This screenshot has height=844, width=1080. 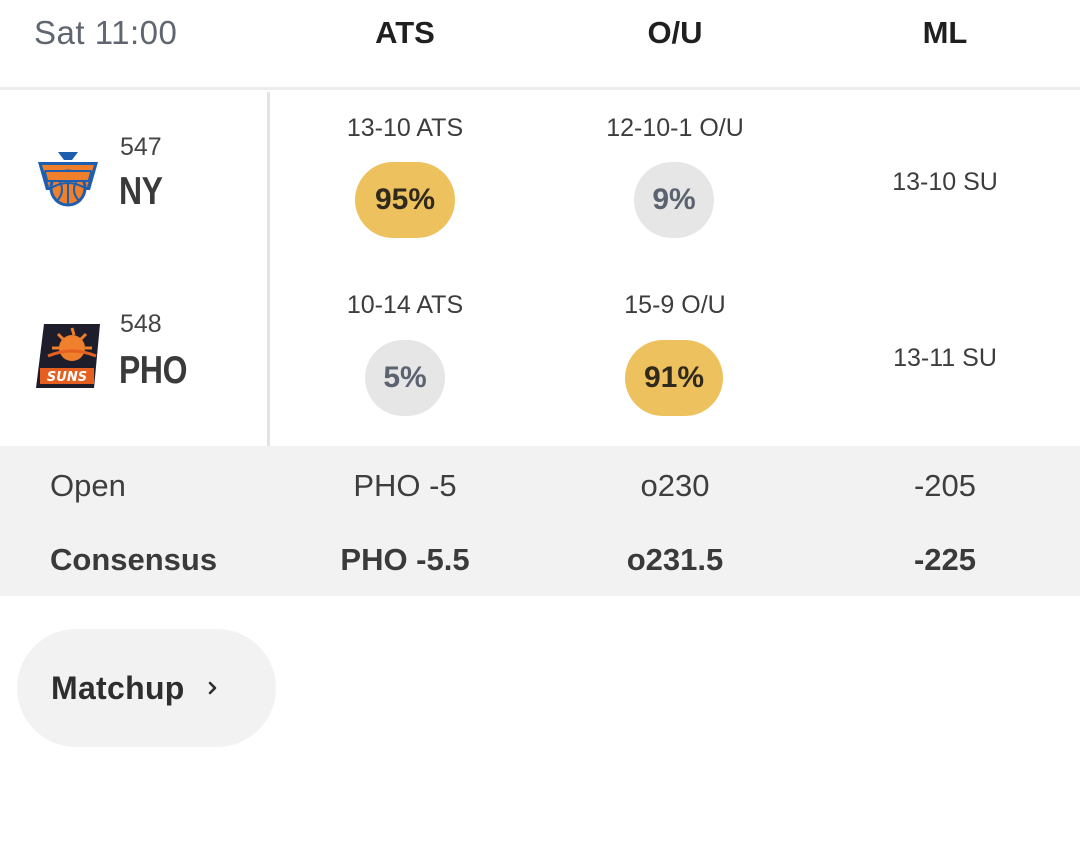 What do you see at coordinates (106, 32) in the screenshot?
I see `game-time: Sat 11:00` at bounding box center [106, 32].